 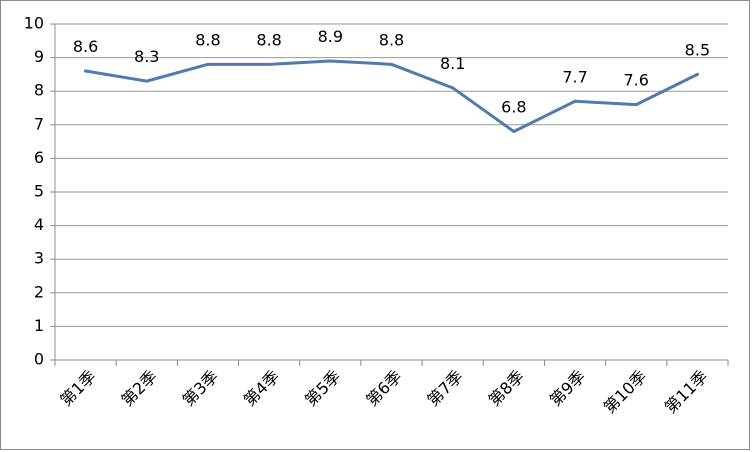 What do you see at coordinates (625, 392) in the screenshot?
I see `x-tick-label: 第10季` at bounding box center [625, 392].